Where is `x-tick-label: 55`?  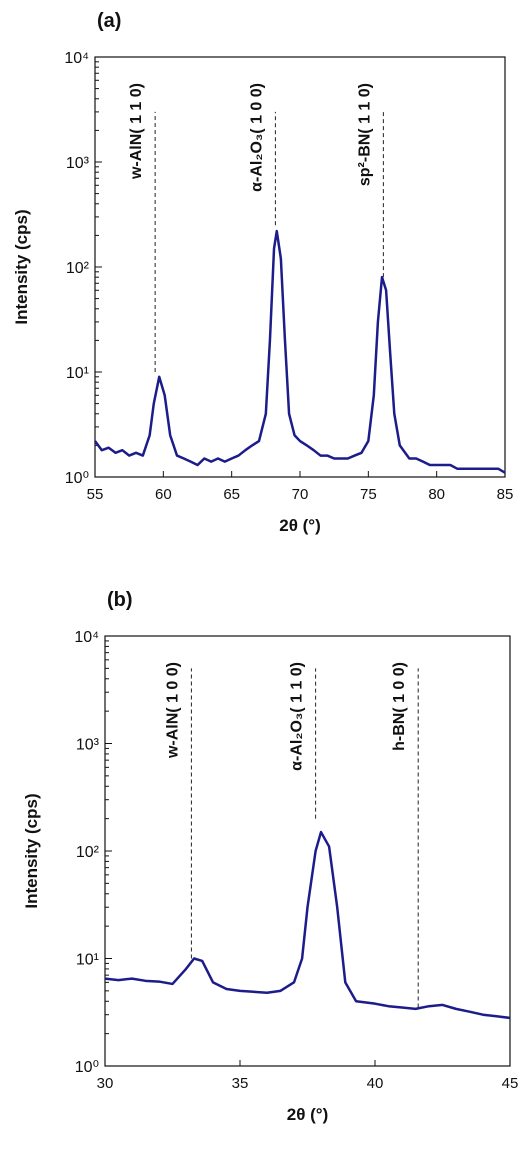 x-tick-label: 55 is located at coordinates (95, 494).